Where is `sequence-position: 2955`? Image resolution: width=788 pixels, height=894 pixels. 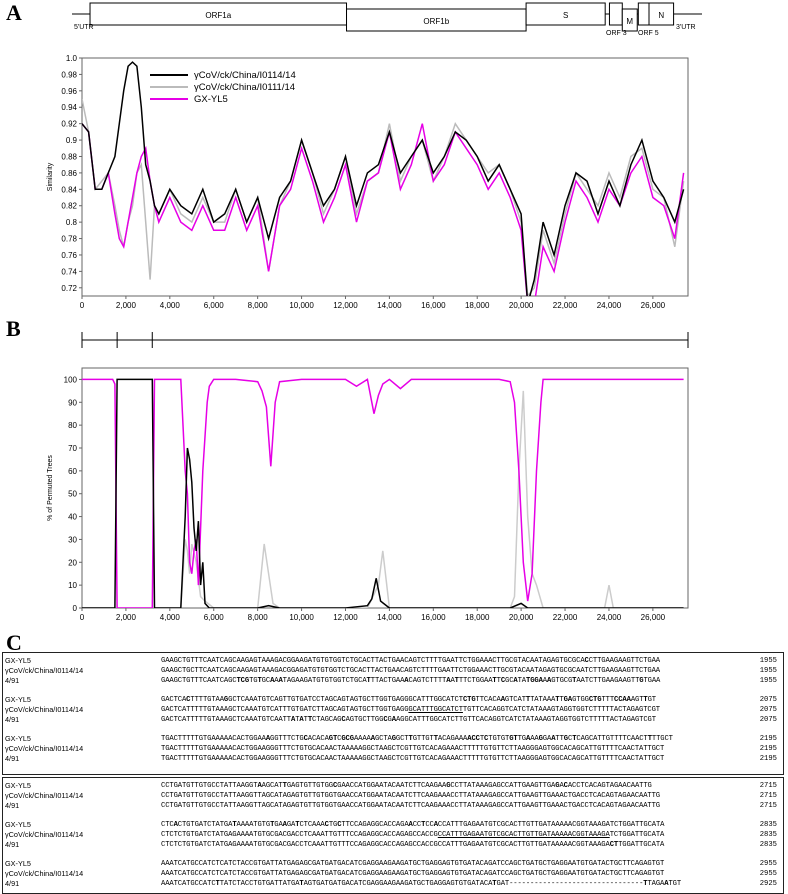
sequence-position: 2955 is located at coordinates (768, 874).